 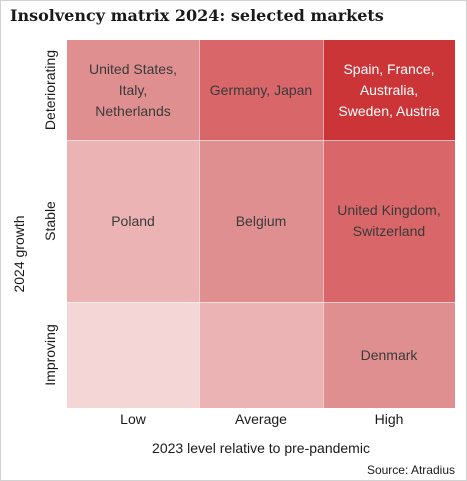 I want to click on matrix-cell-stable-average: Belgium, so click(x=261, y=221).